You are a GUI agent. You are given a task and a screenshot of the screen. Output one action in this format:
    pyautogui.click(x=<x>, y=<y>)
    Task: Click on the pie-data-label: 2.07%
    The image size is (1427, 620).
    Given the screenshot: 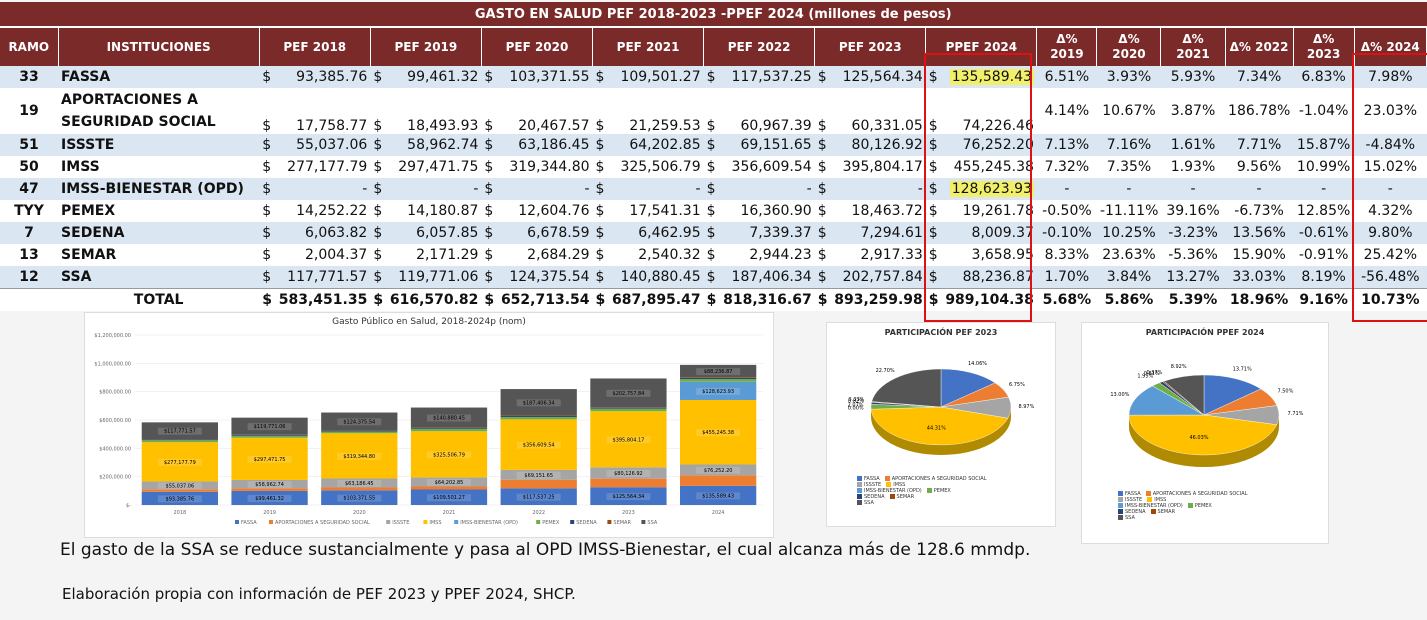 What is the action you would take?
    pyautogui.click(x=856, y=406)
    